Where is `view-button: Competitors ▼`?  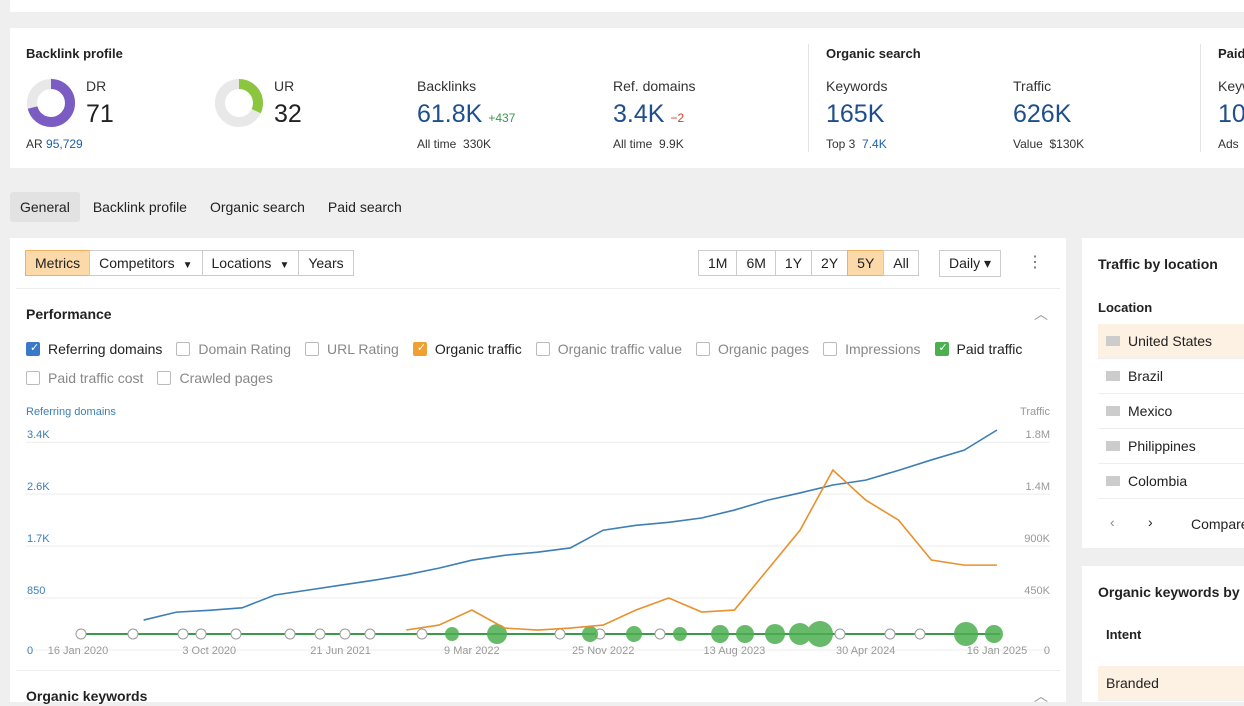
view-button: Competitors ▼ is located at coordinates (146, 263).